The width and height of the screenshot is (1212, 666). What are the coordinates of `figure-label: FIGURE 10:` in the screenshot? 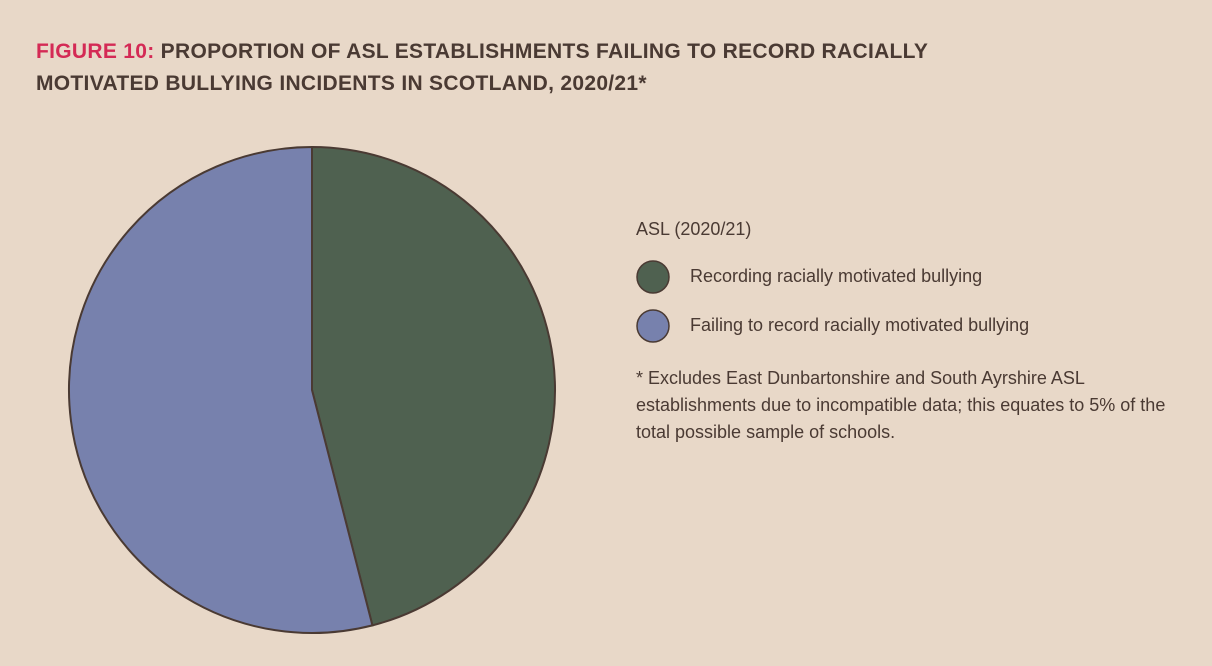 It's located at (95, 51).